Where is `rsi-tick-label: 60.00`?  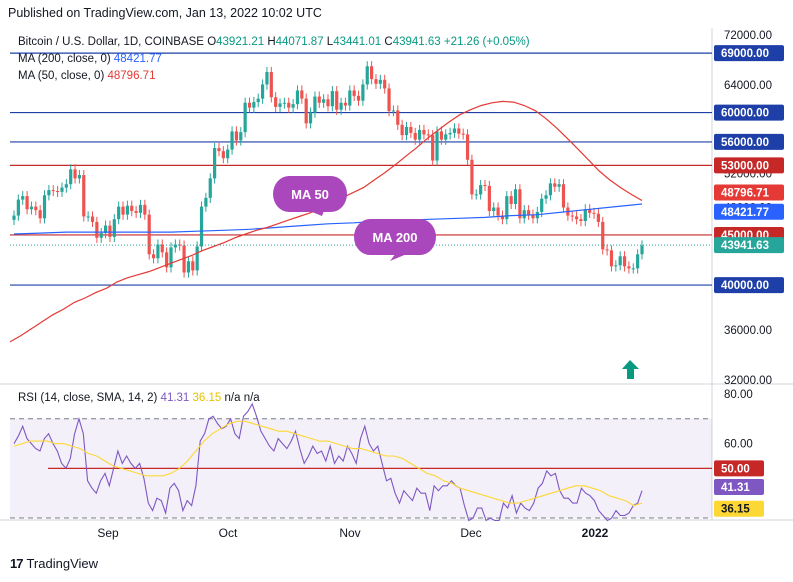 rsi-tick-label: 60.00 is located at coordinates (738, 445).